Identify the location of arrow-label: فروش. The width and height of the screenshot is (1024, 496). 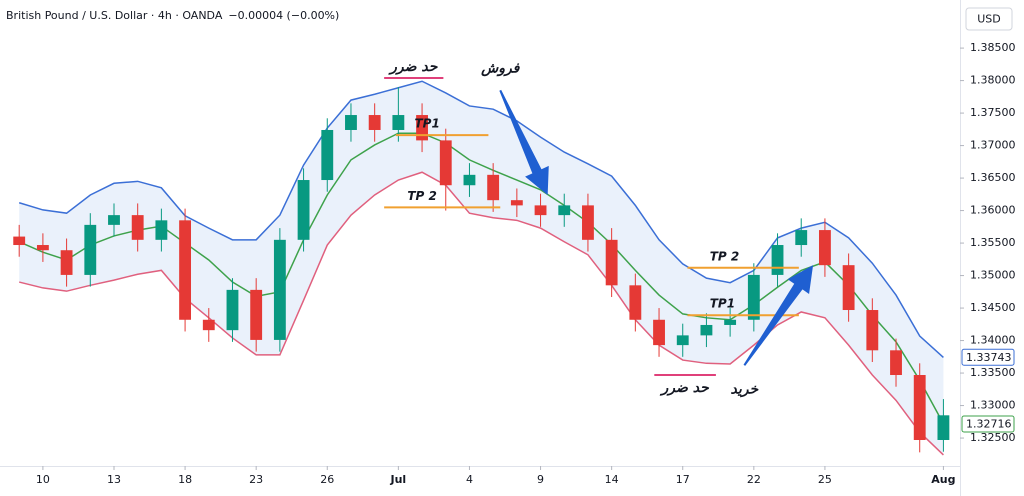
(500, 68).